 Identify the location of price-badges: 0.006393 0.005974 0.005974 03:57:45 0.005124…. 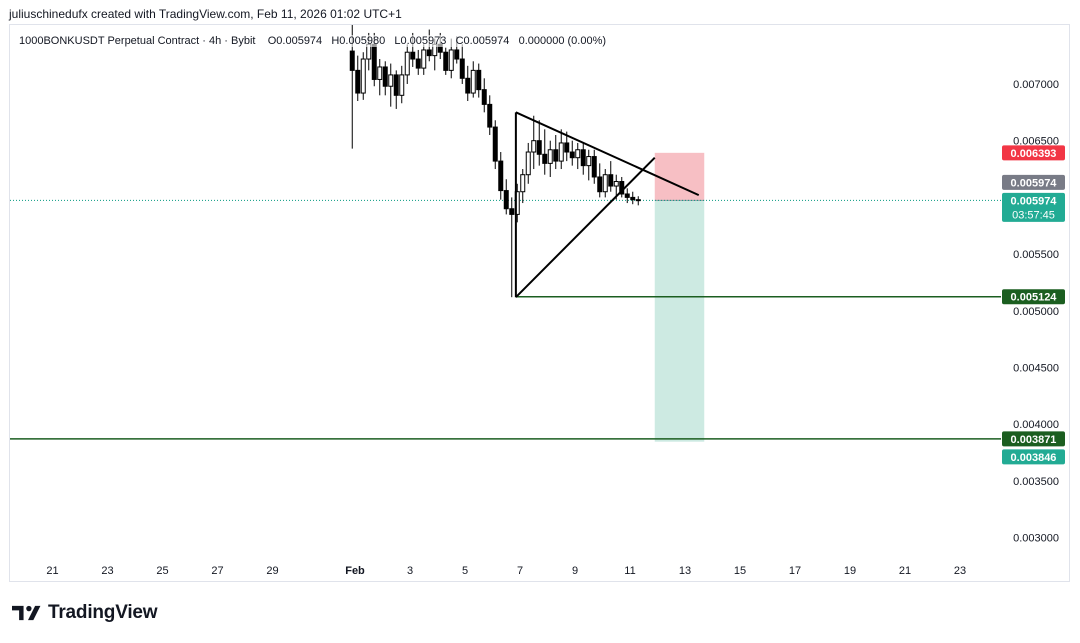
(1033, 305).